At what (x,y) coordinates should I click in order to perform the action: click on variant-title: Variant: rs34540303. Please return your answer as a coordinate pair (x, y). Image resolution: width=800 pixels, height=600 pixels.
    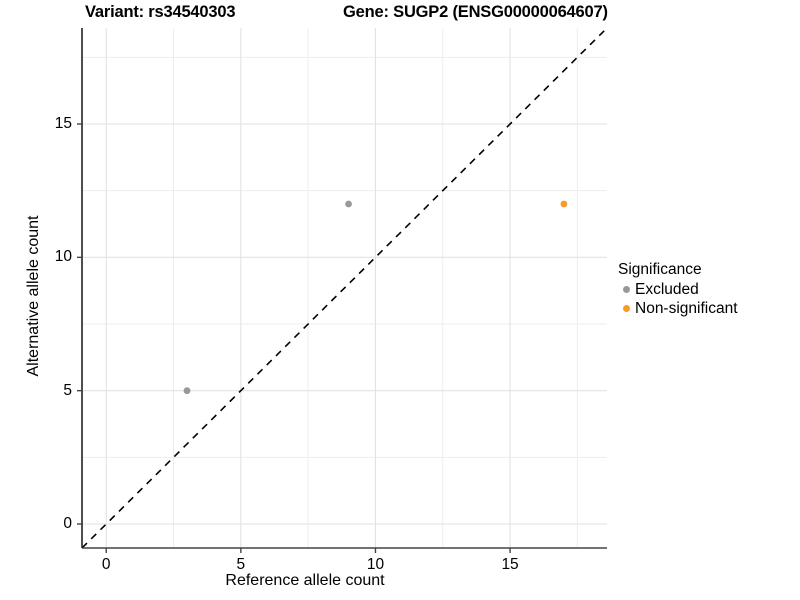
    Looking at the image, I should click on (160, 12).